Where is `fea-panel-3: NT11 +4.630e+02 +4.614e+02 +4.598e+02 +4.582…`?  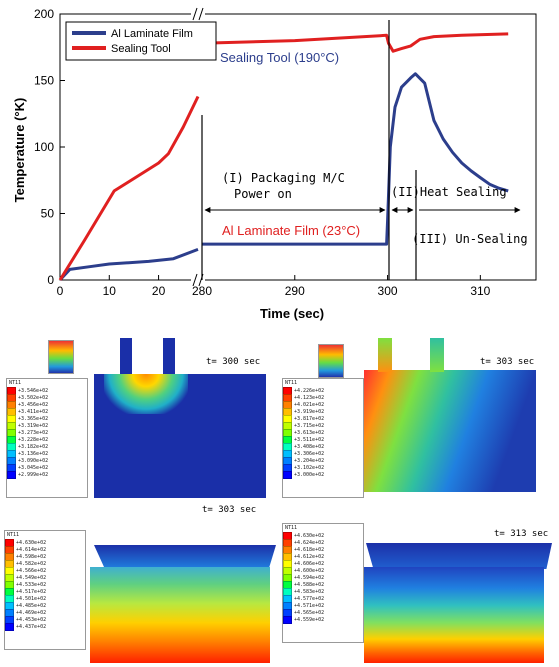 fea-panel-3: NT11 +4.630e+02 +4.614e+02 +4.598e+02 +4.582… is located at coordinates (140, 581).